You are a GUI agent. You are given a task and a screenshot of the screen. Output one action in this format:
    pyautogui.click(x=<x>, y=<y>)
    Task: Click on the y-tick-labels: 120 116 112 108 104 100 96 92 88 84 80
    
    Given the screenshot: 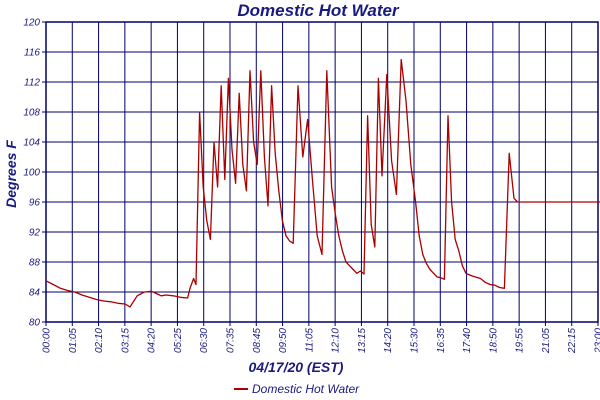 What is the action you would take?
    pyautogui.click(x=34, y=173)
    